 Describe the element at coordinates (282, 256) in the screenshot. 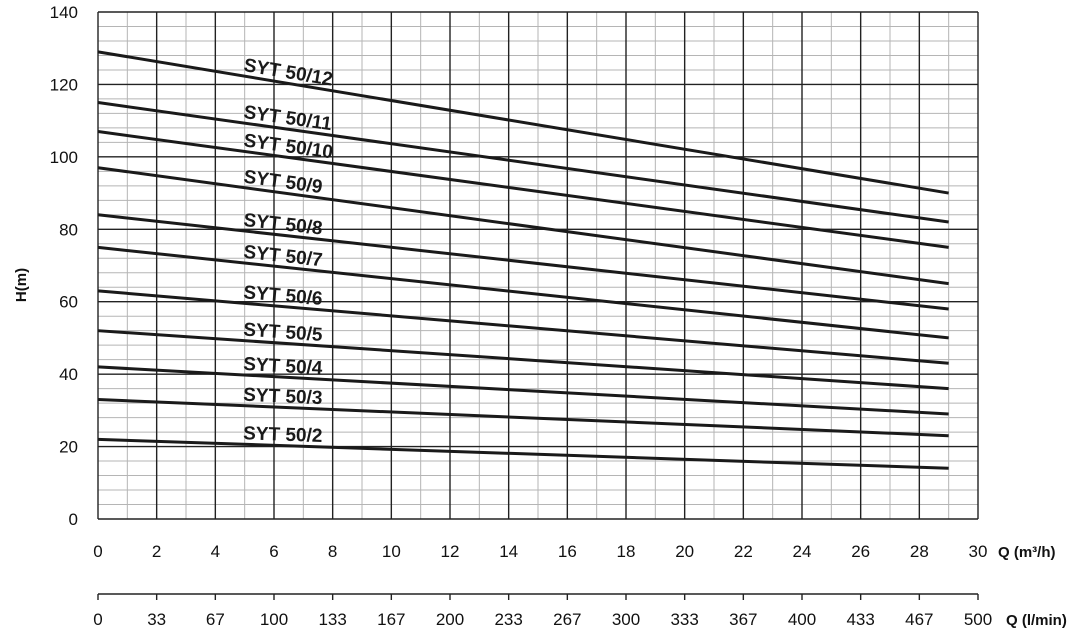

I see `series-label: SYT 50/7` at that location.